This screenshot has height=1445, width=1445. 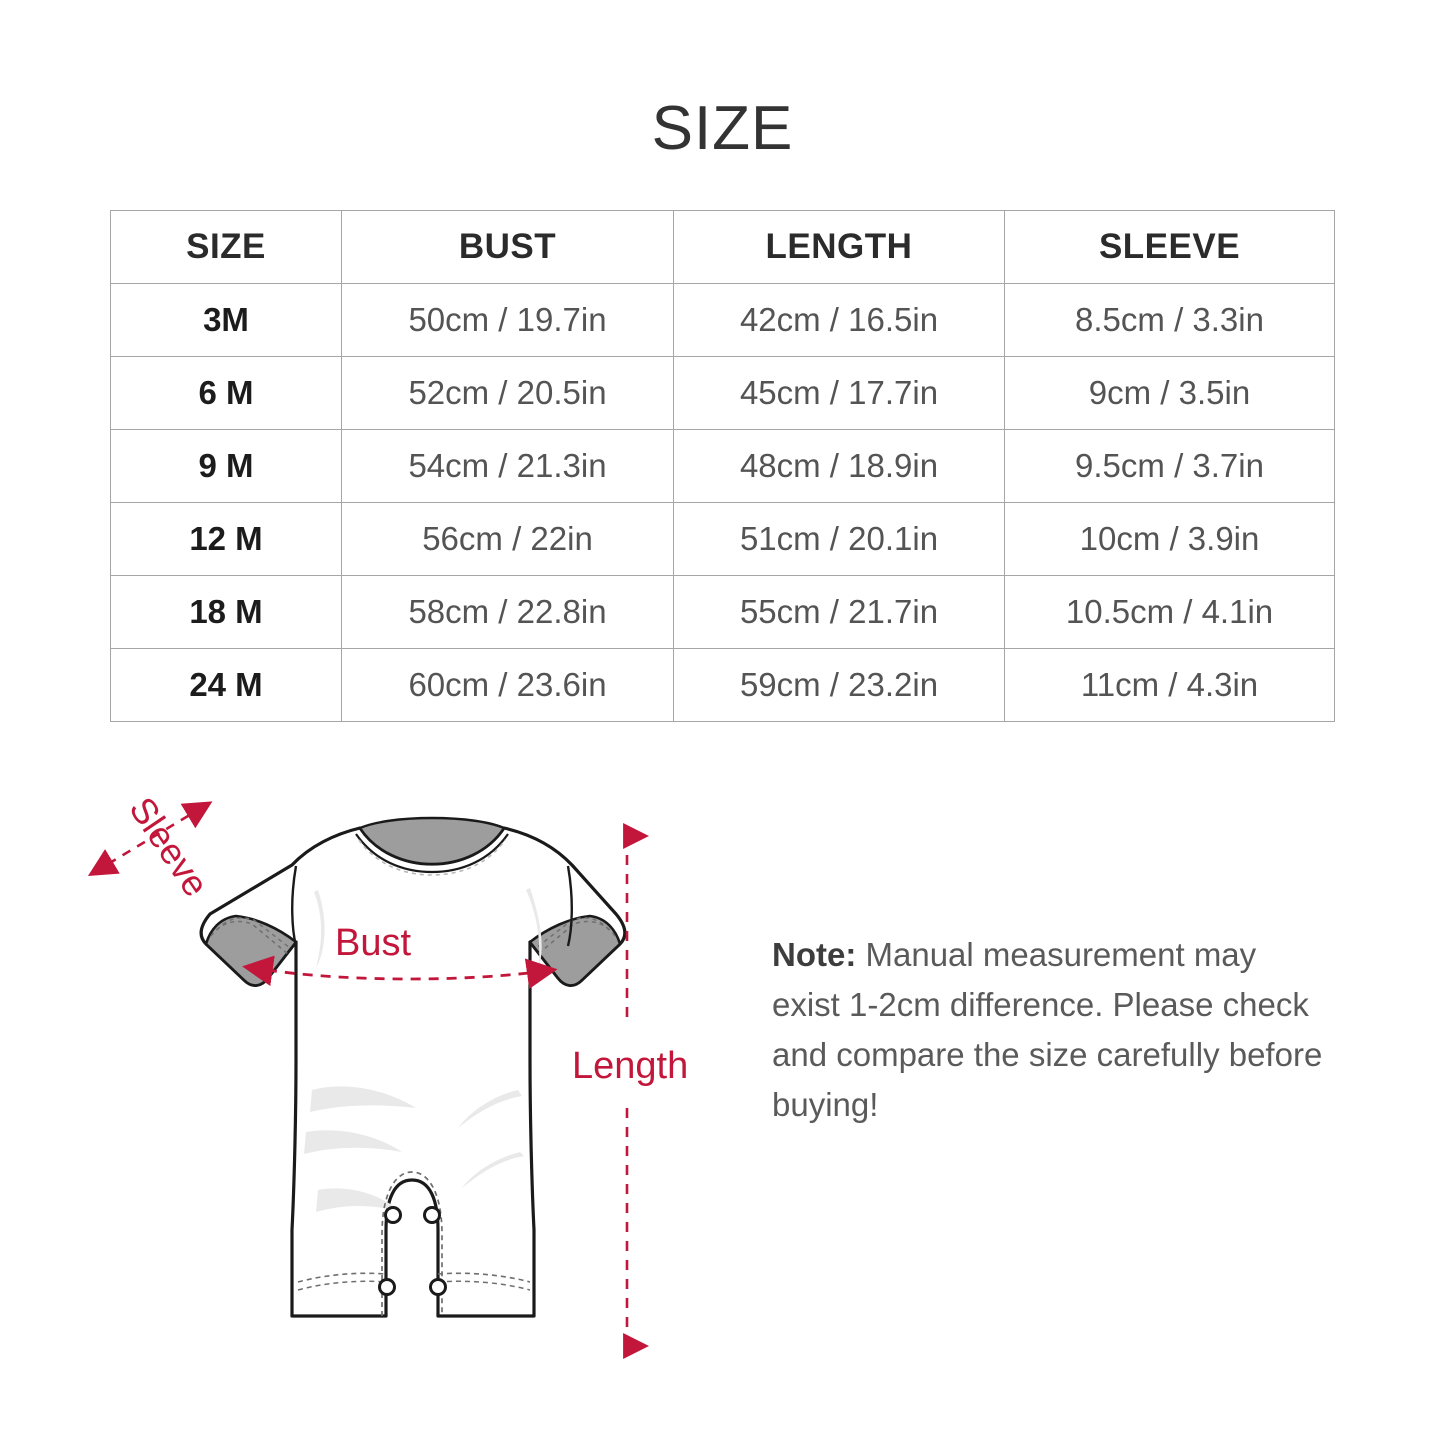 I want to click on cell-length: 48cm / 18.9in, so click(x=839, y=466).